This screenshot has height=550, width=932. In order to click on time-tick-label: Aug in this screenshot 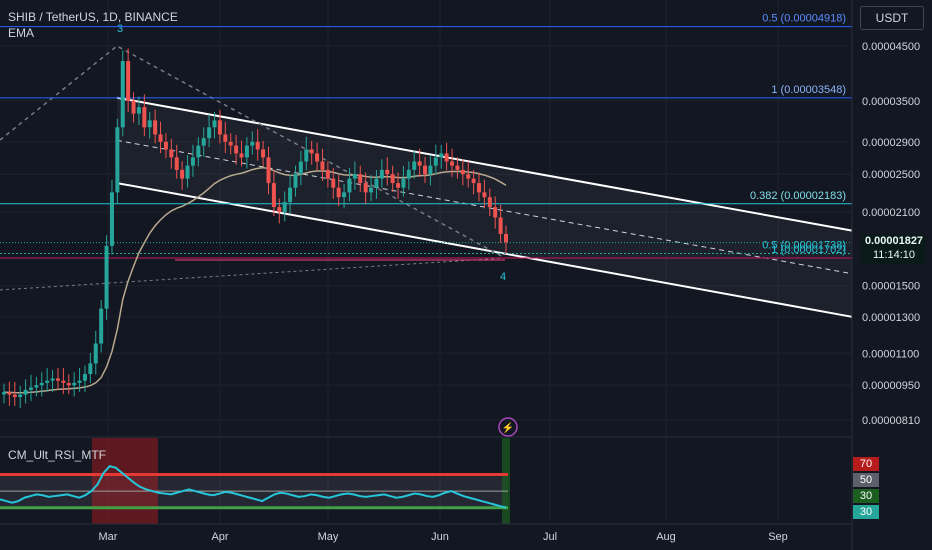, I will do `click(666, 537)`.